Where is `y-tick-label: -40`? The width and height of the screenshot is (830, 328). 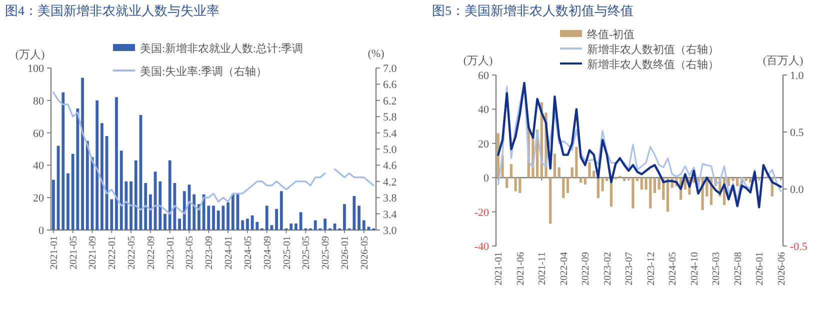 y-tick-label: -40 is located at coordinates (482, 247).